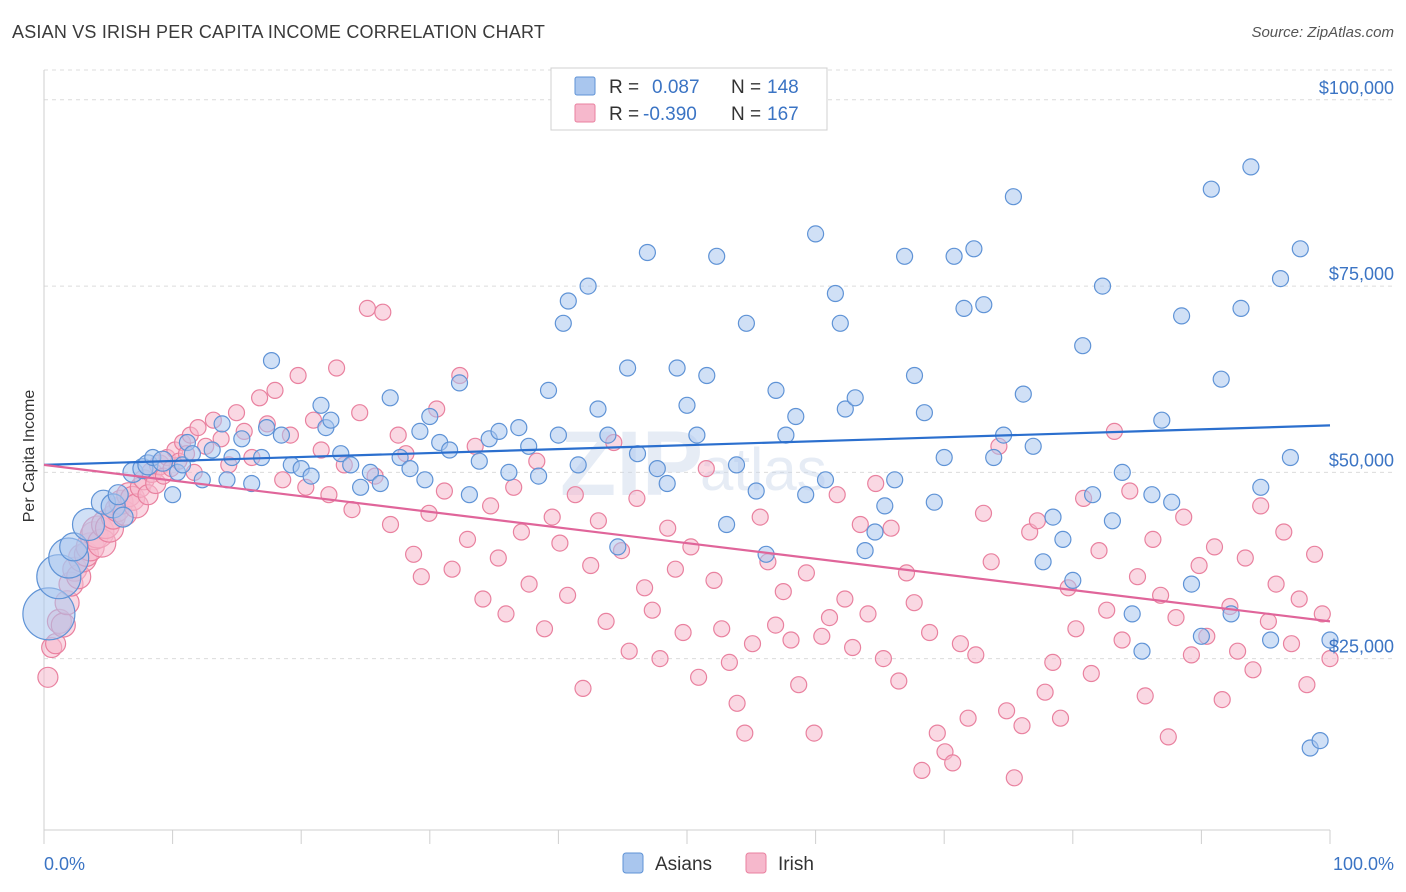 This screenshot has width=1406, height=892. Describe the element at coordinates (1322, 32) in the screenshot. I see `source-label: Source: ZipAtlas.com` at that location.